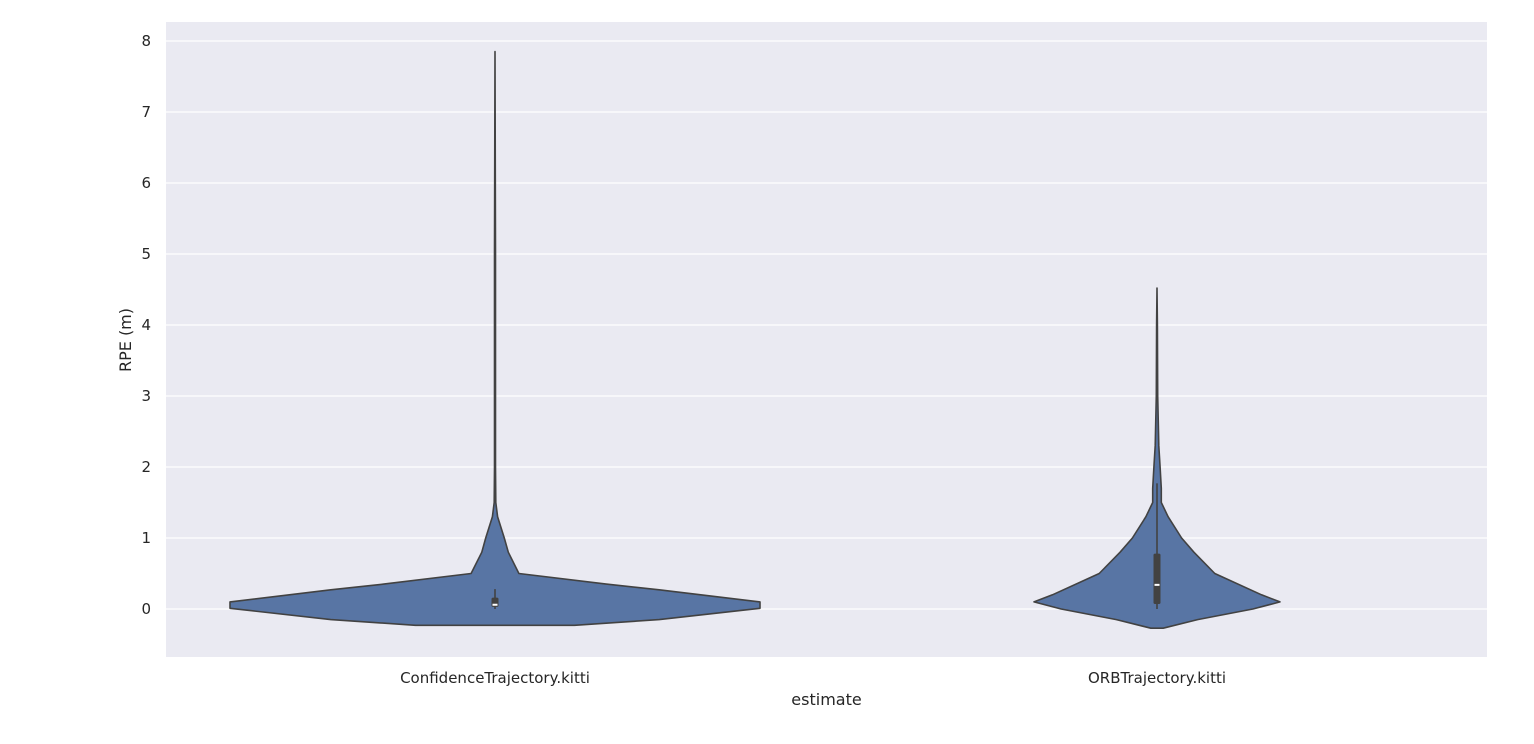  I want to click on y-tick-label-7: 7, so click(146, 112).